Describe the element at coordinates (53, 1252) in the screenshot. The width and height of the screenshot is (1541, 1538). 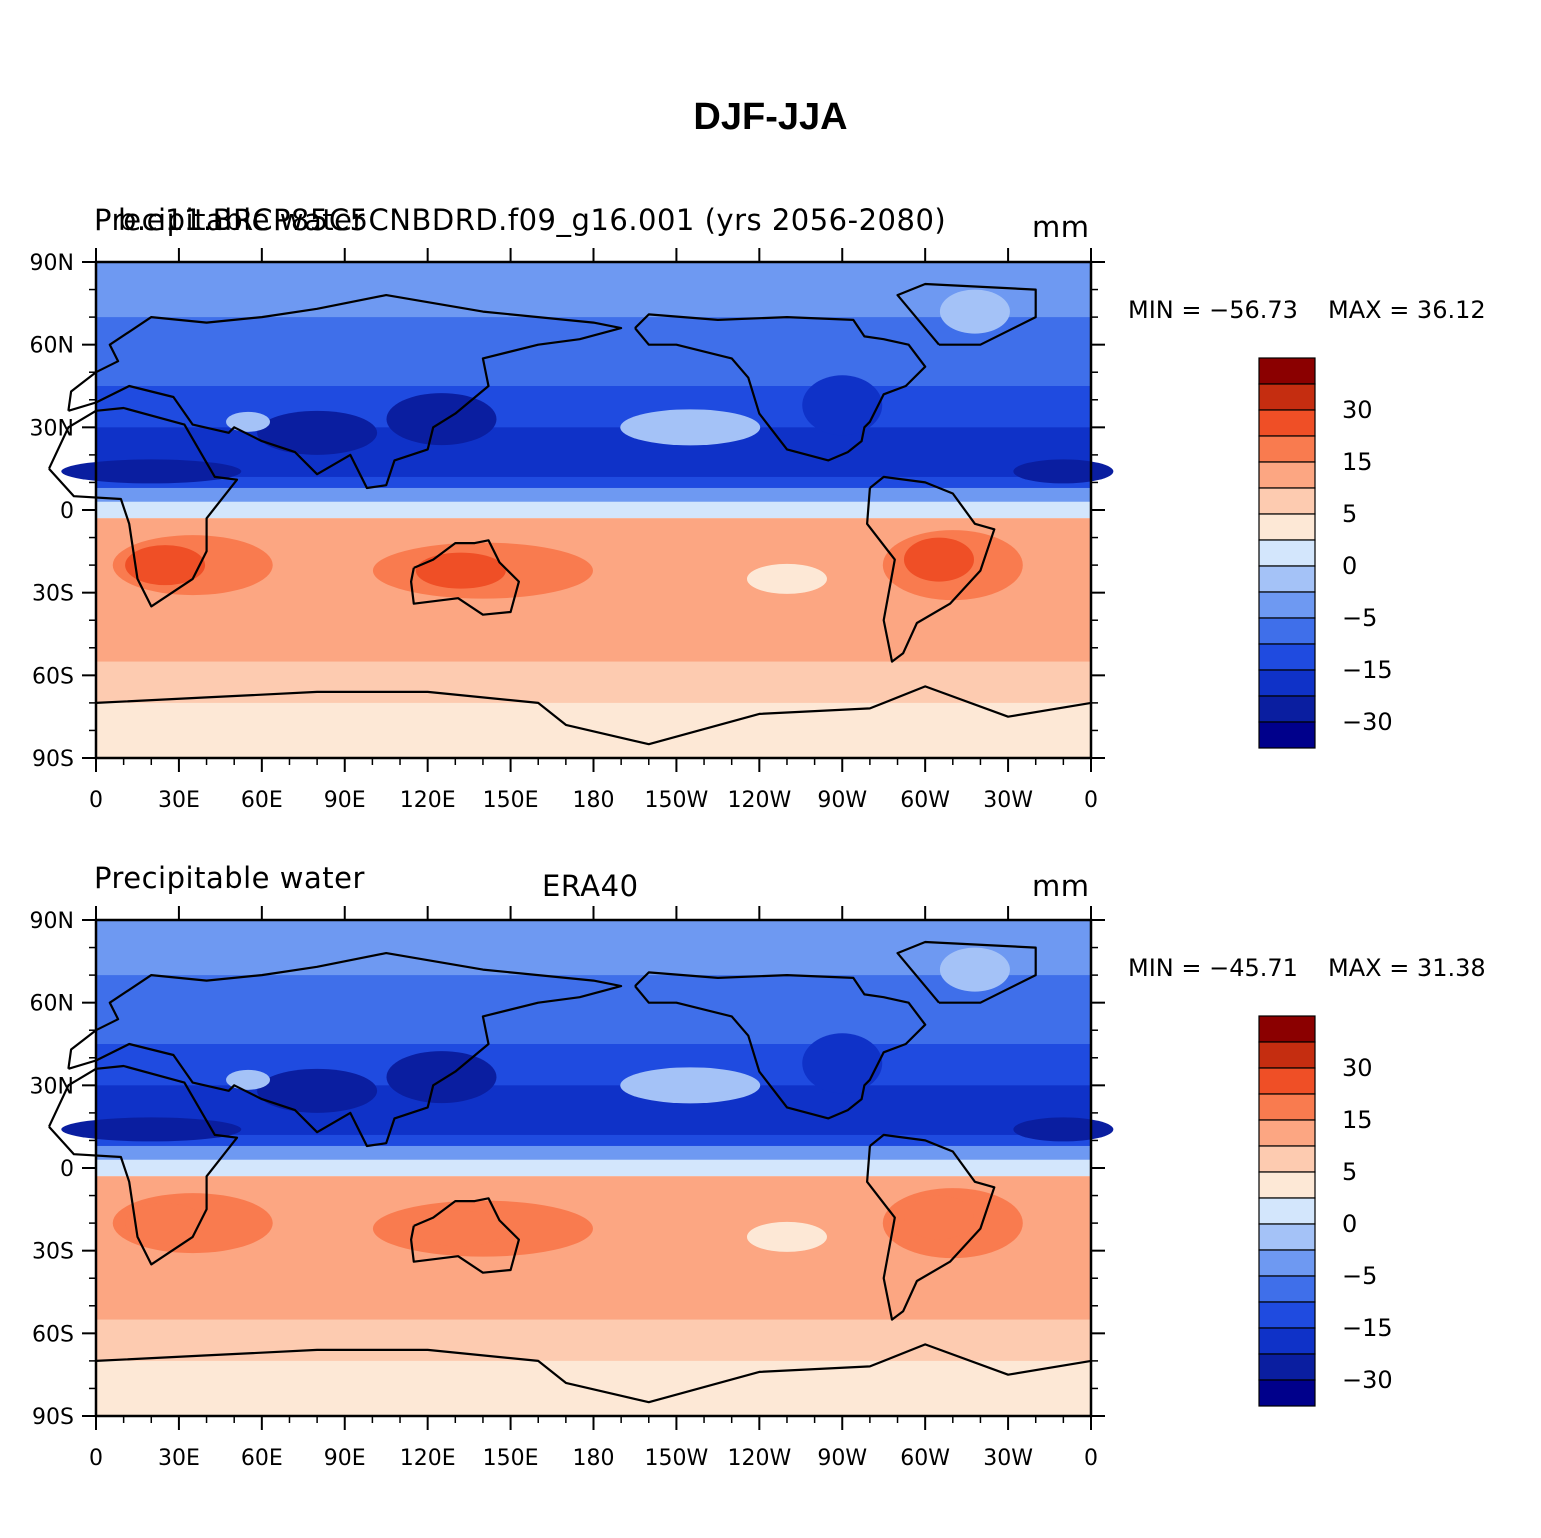
I see `y-tick-label: 30S` at that location.